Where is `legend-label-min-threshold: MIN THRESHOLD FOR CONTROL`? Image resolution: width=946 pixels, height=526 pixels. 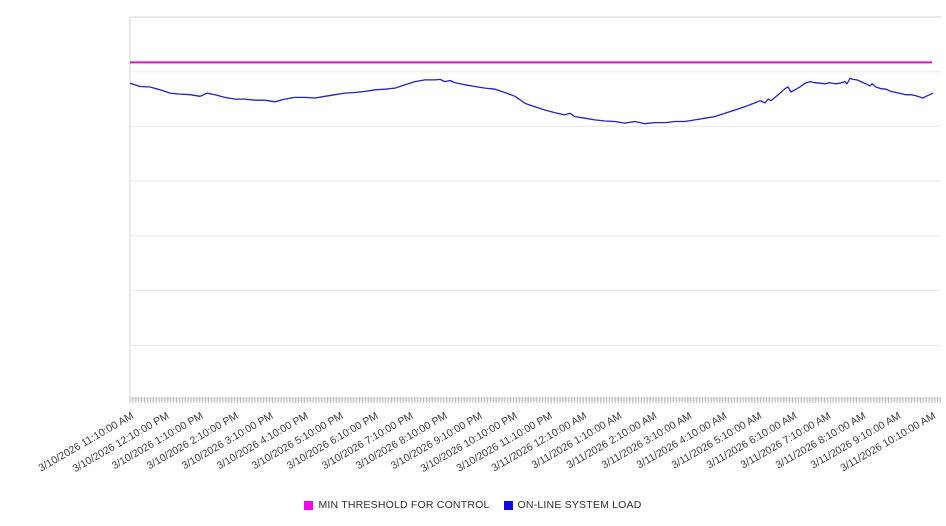 legend-label-min-threshold: MIN THRESHOLD FOR CONTROL is located at coordinates (404, 505).